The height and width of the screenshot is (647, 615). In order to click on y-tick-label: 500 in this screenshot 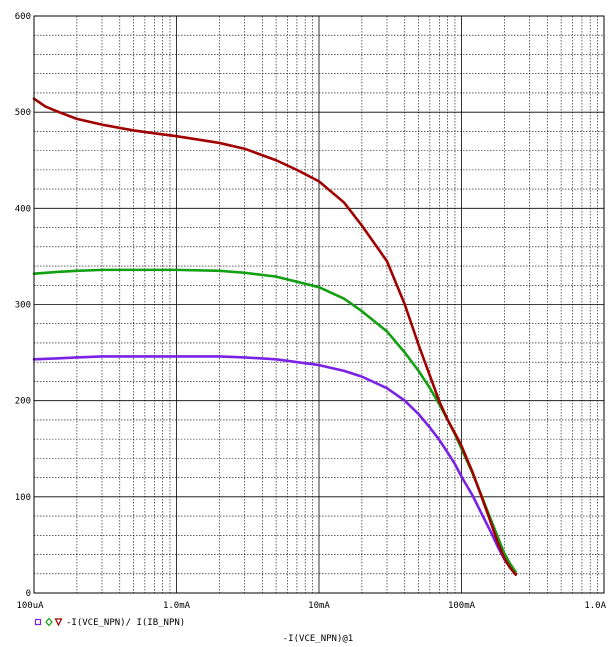, I will do `click(23, 113)`.